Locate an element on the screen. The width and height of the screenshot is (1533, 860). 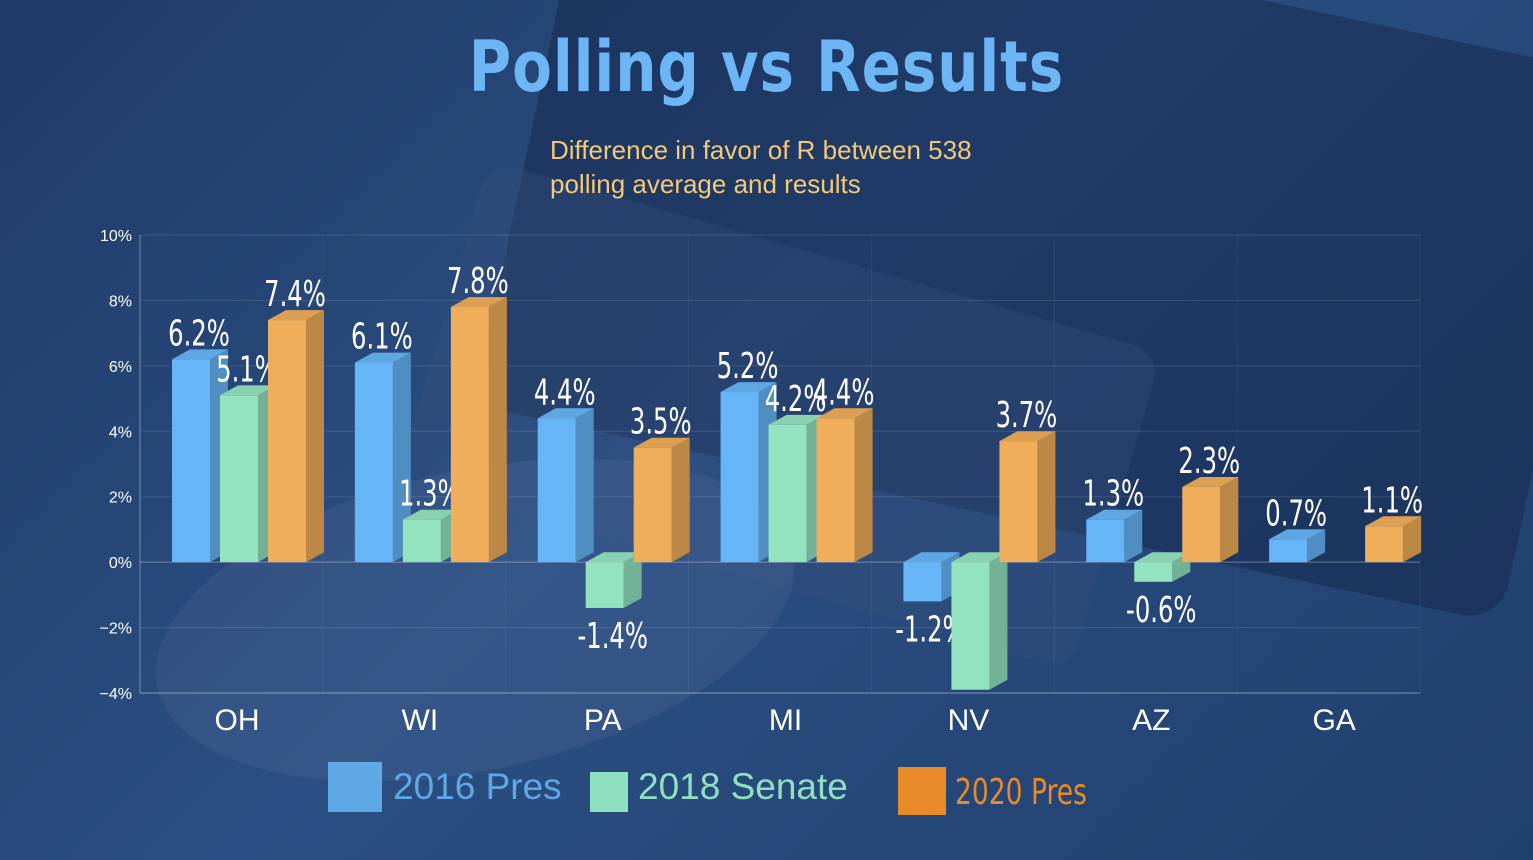
y-tick-label: 4% is located at coordinates (120, 432).